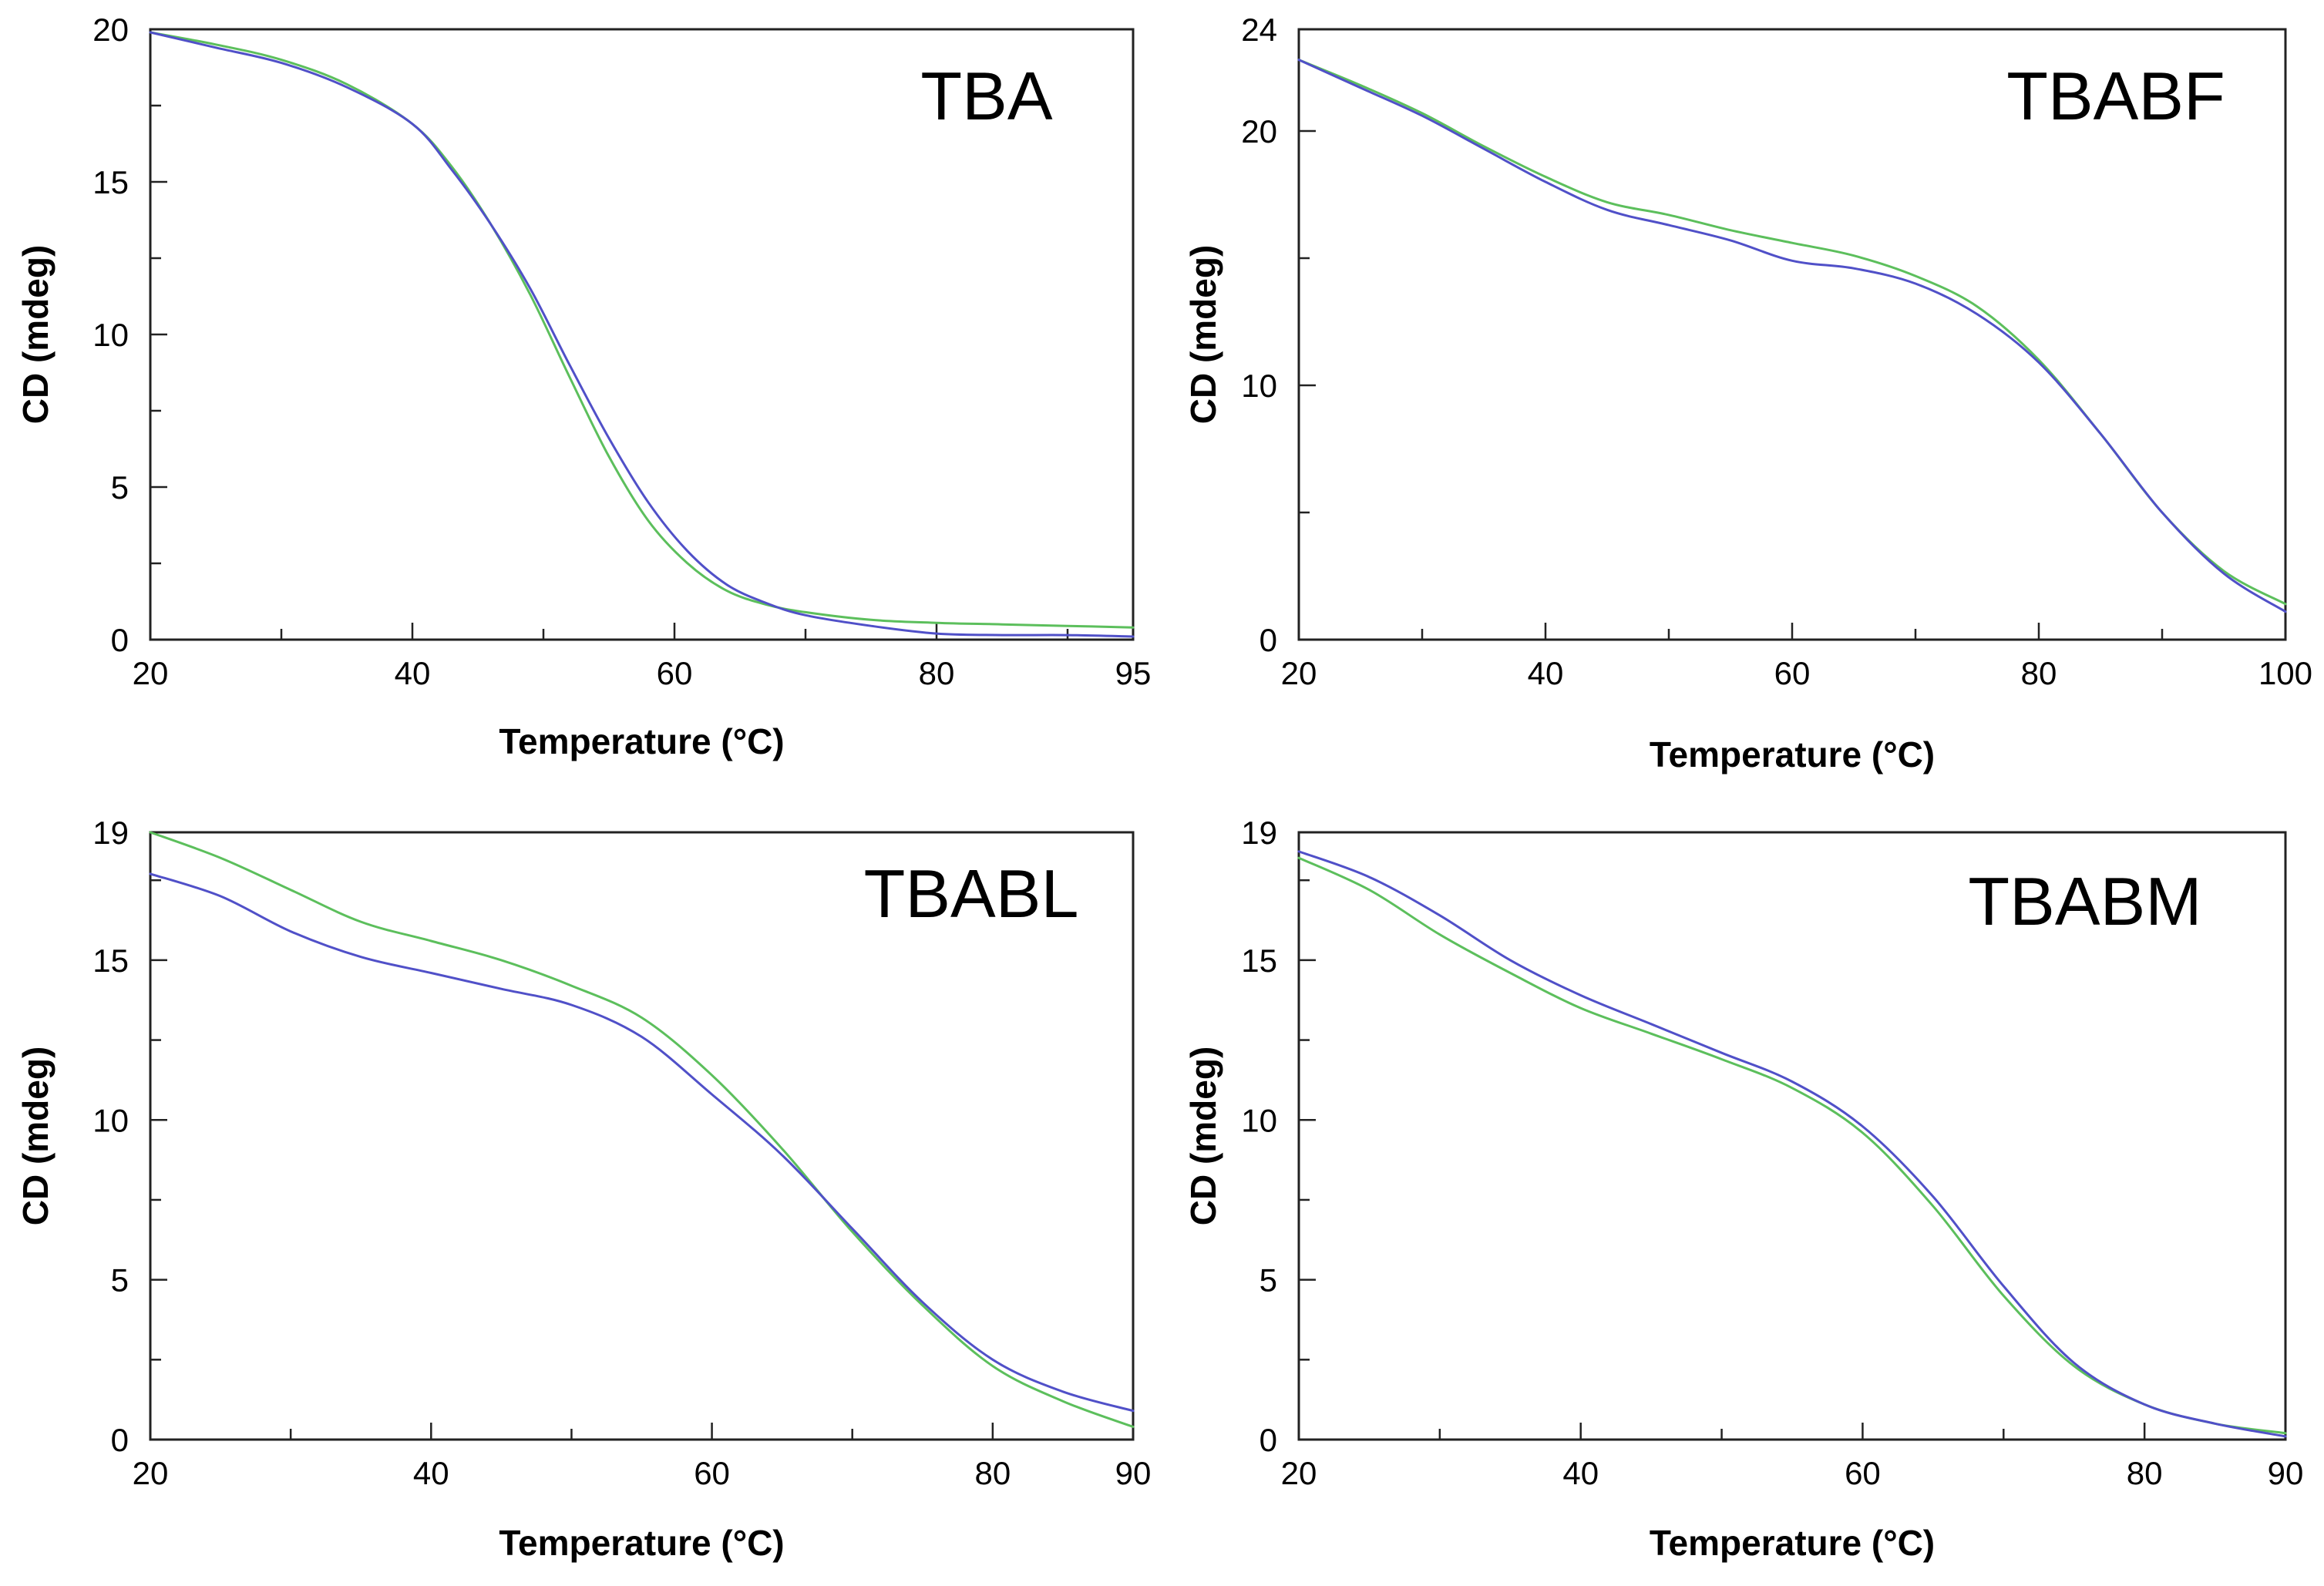 The width and height of the screenshot is (2324, 1586). Describe the element at coordinates (1259, 30) in the screenshot. I see `y-tick-label: 24` at that location.